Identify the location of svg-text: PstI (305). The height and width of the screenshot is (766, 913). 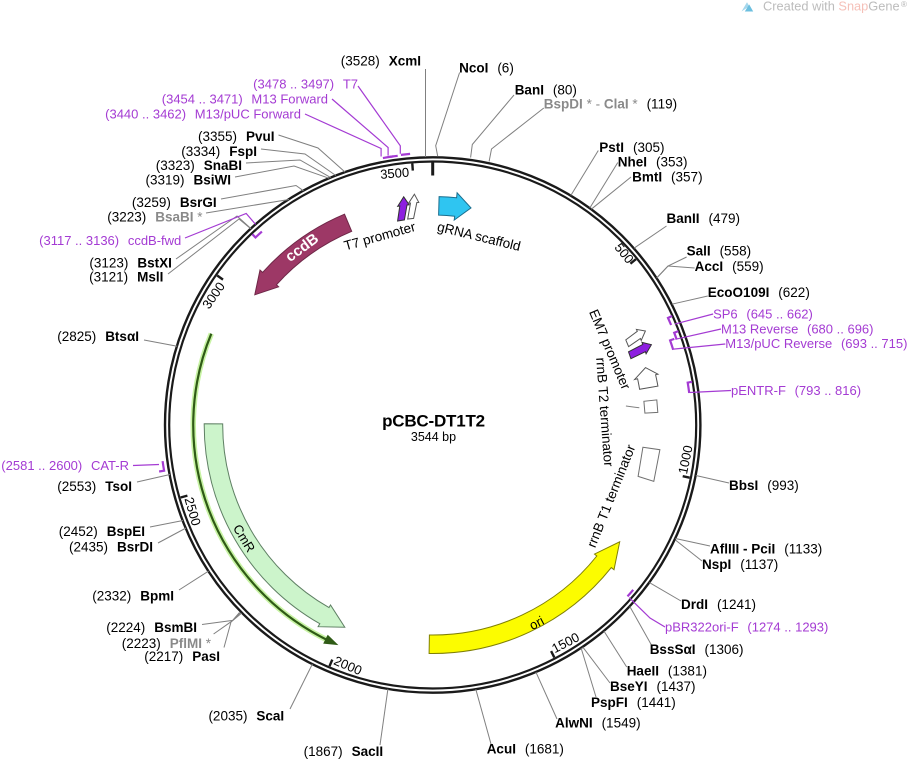
(631, 147).